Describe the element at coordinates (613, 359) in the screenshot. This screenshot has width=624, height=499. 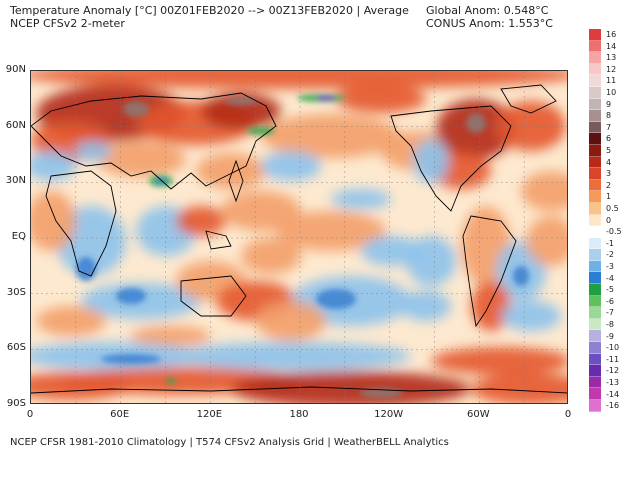
I see `legend-label: -11` at that location.